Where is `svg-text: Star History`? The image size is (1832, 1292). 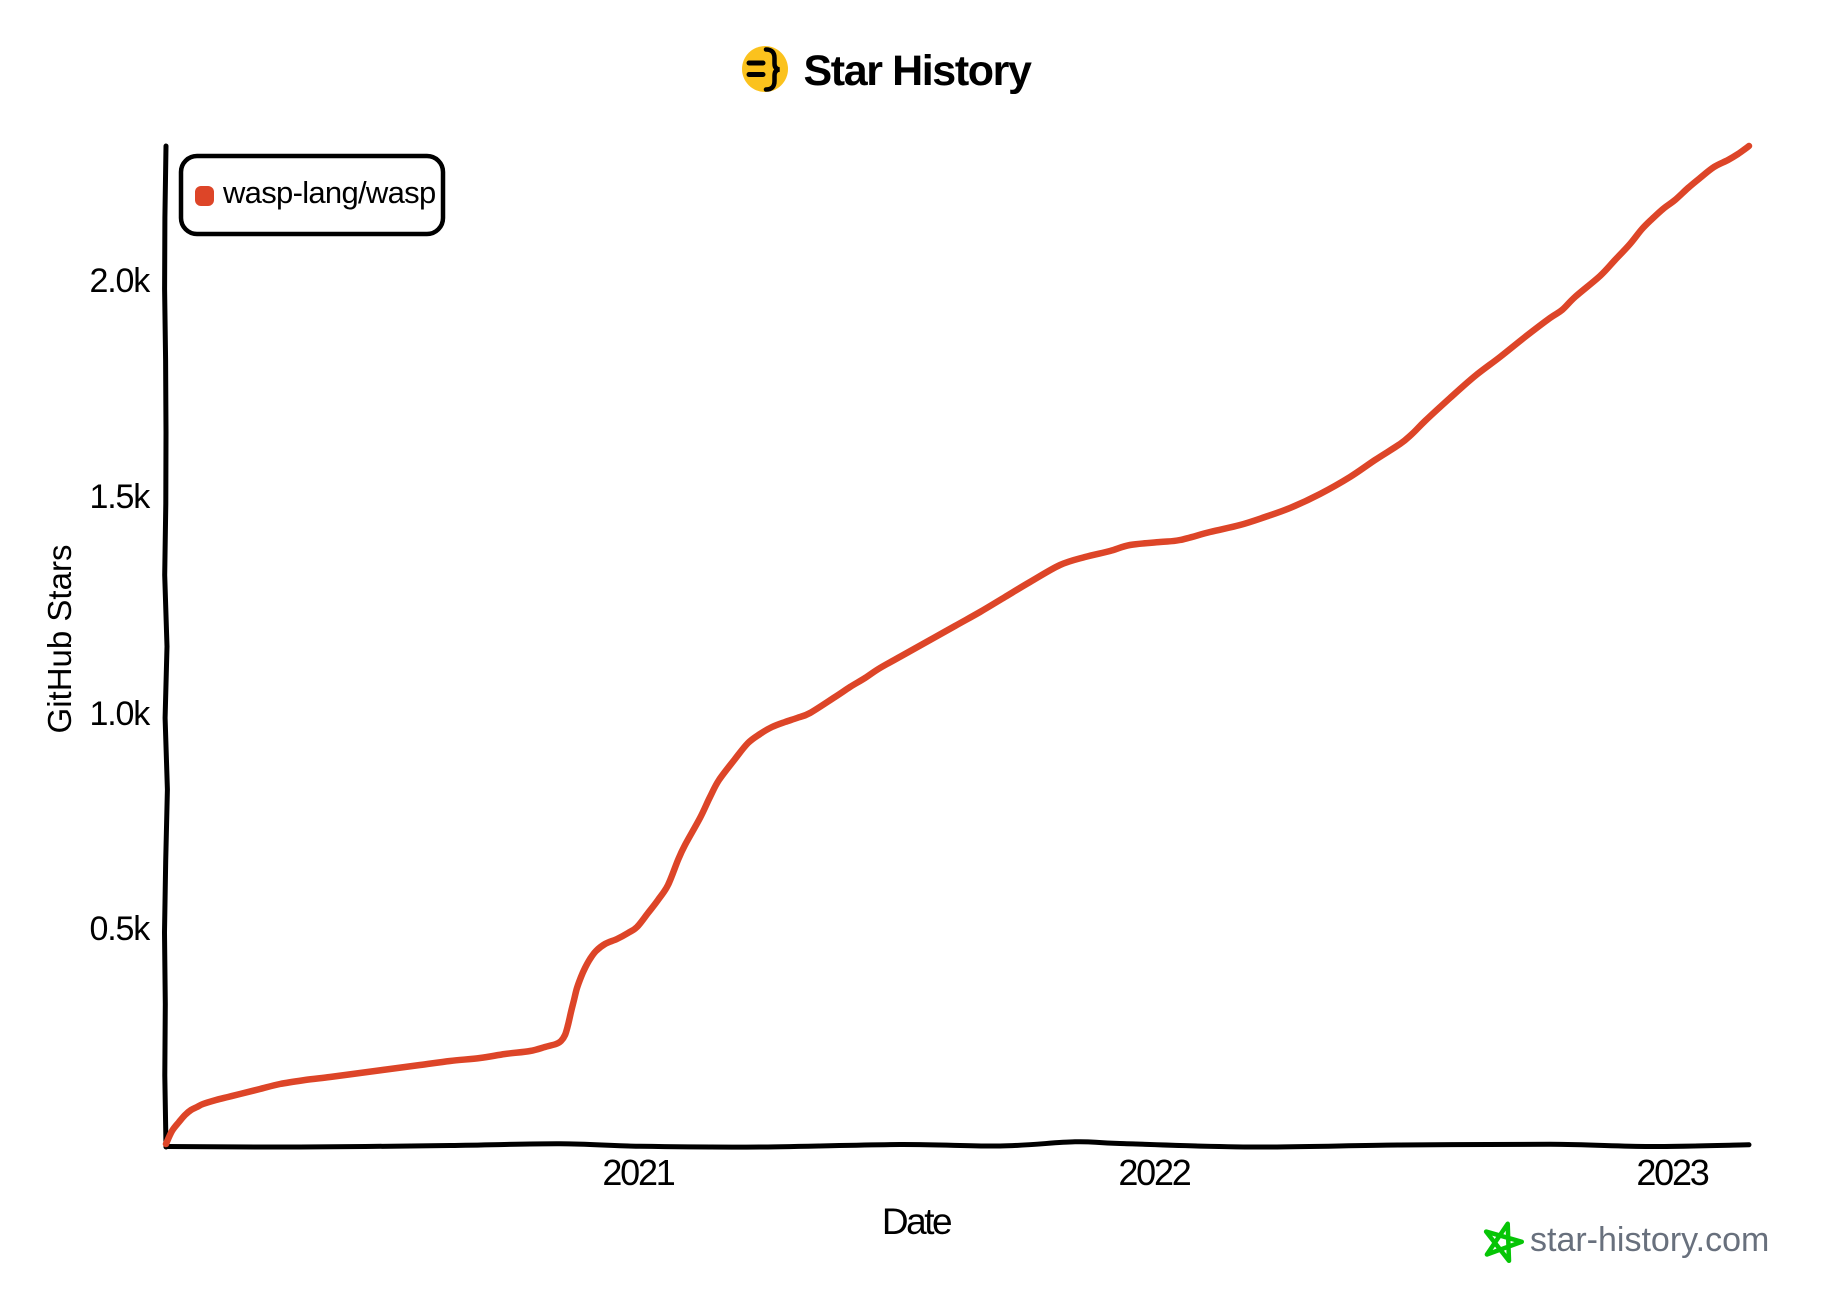 svg-text: Star History is located at coordinates (918, 71).